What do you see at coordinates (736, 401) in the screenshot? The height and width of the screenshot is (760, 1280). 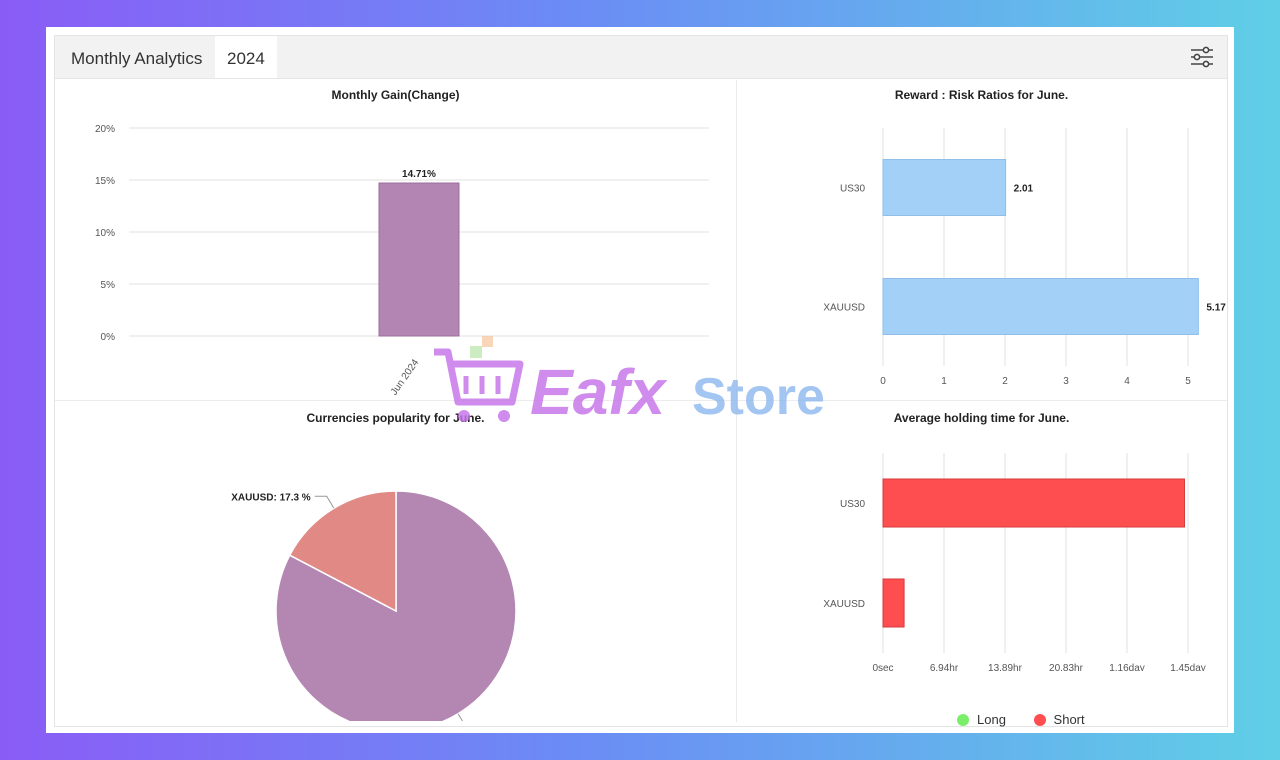 I see `vertical-divider` at bounding box center [736, 401].